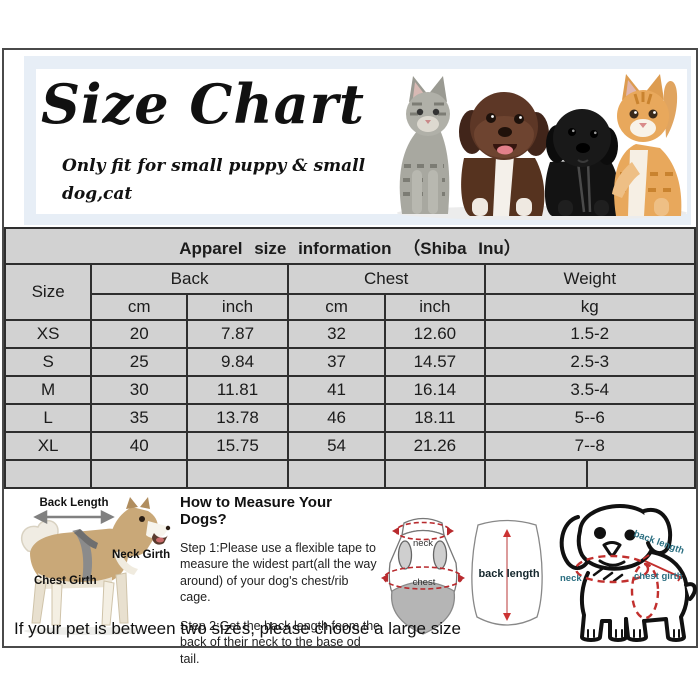  I want to click on cell-chest-cm: 41, so click(336, 390).